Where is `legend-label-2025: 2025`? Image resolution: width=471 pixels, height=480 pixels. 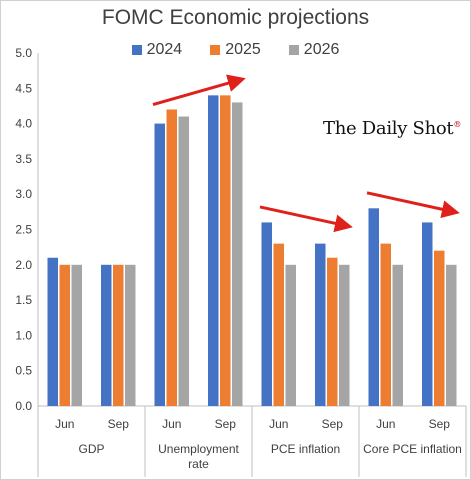
legend-label-2025: 2025 is located at coordinates (243, 49).